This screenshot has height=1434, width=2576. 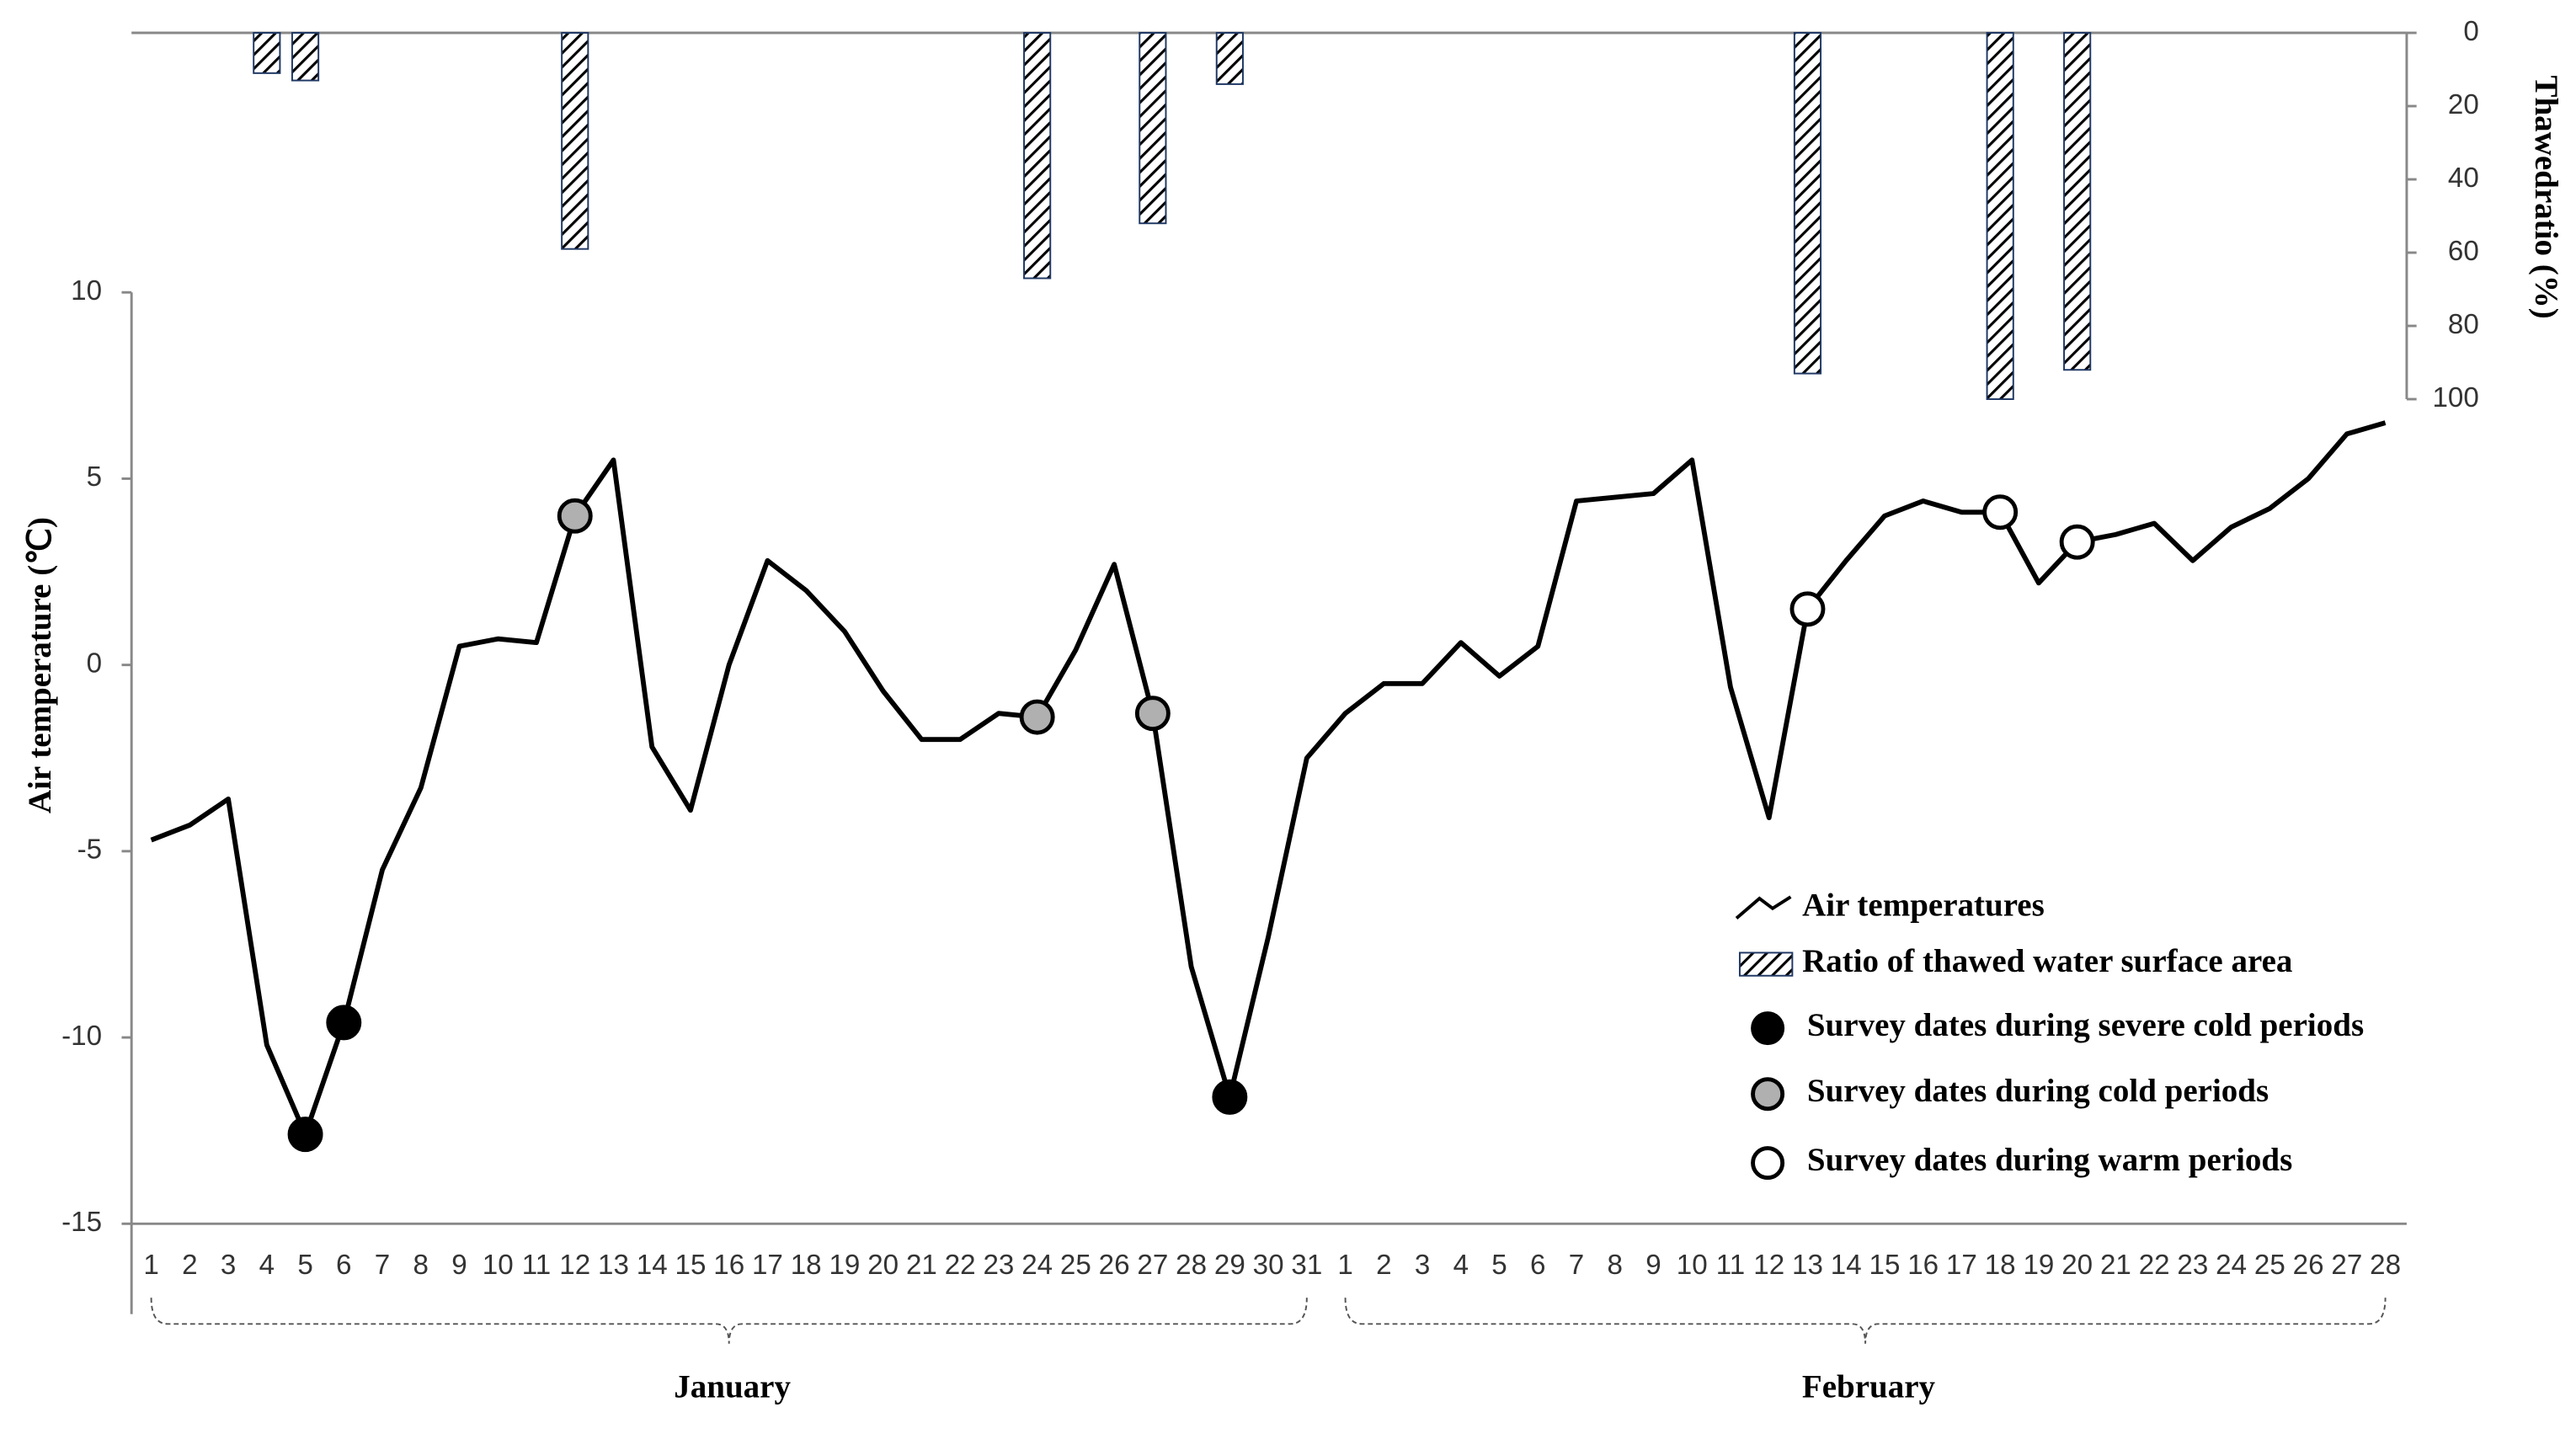 What do you see at coordinates (2463, 105) in the screenshot?
I see `y2-tick-label: 20` at bounding box center [2463, 105].